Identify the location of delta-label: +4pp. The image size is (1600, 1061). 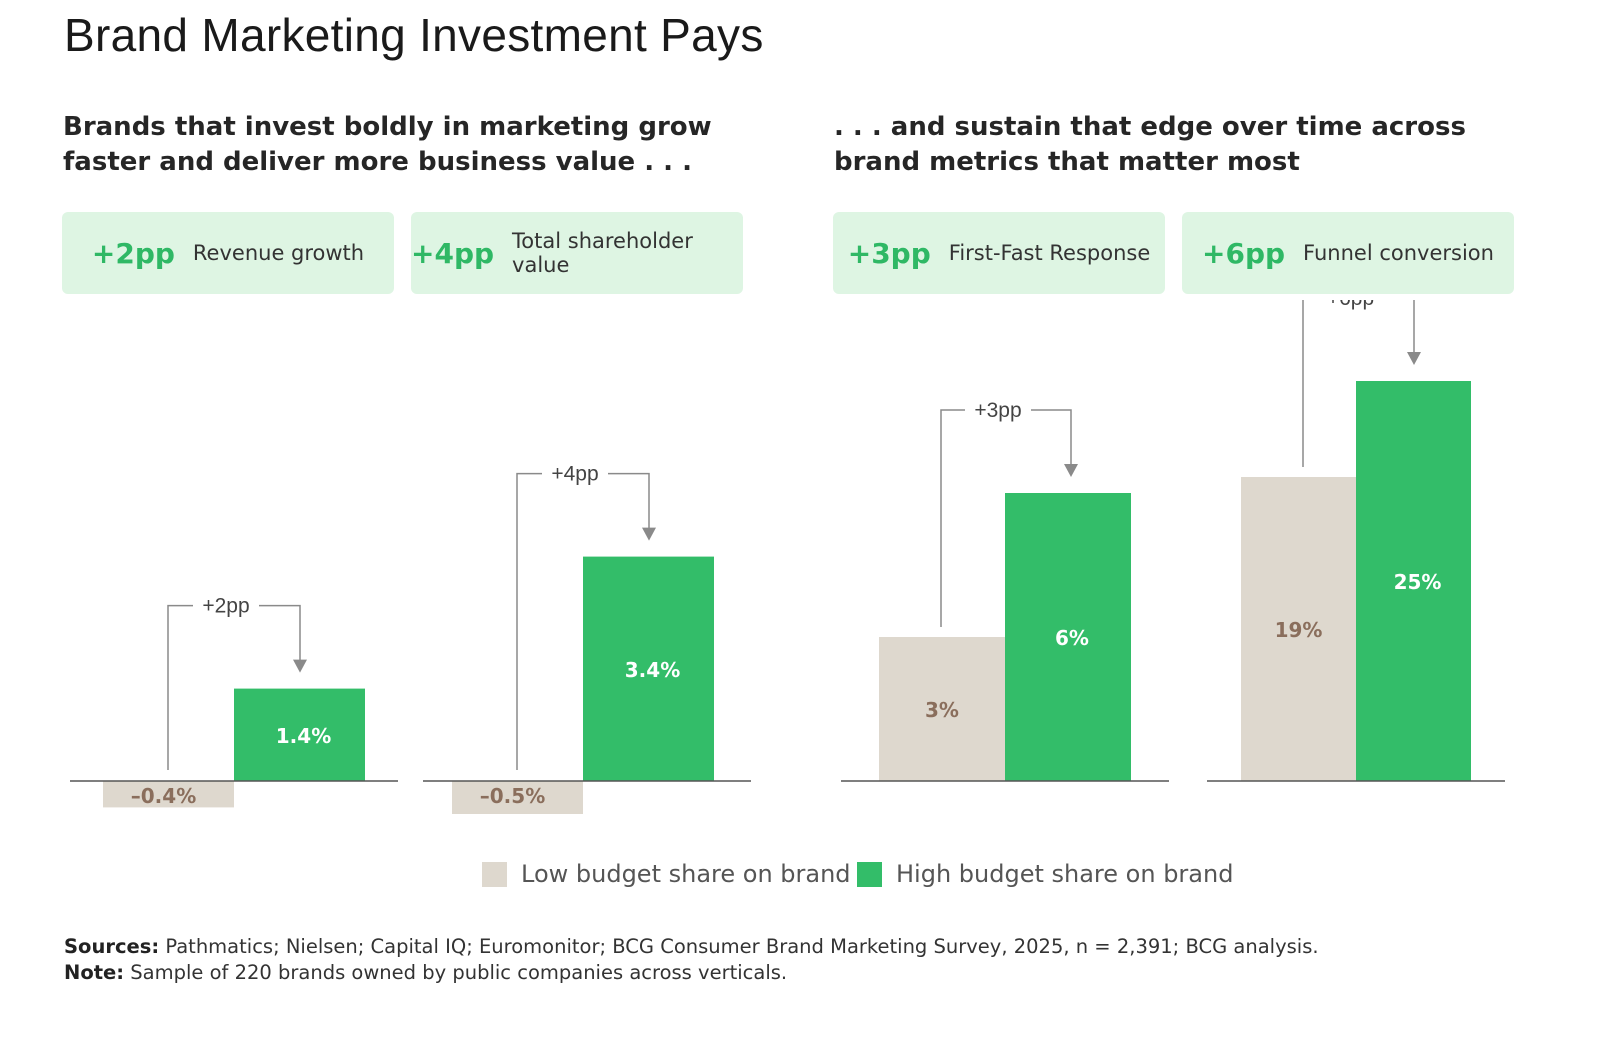
(574, 474).